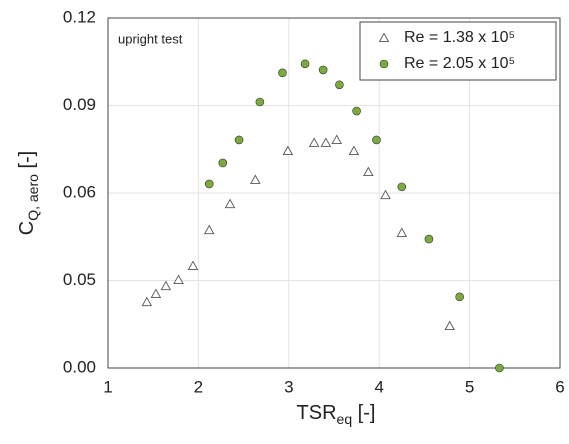  What do you see at coordinates (79, 104) in the screenshot?
I see `y-tick-label: 0.09` at bounding box center [79, 104].